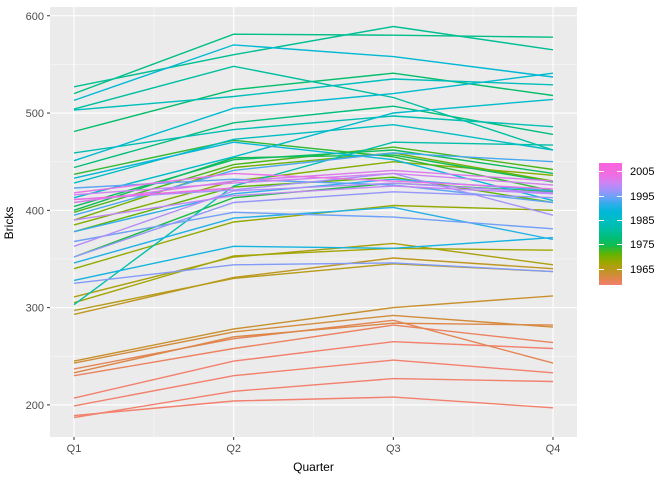 This screenshot has width=672, height=480. Describe the element at coordinates (642, 245) in the screenshot. I see `colorbar-label-1975: 1975` at that location.